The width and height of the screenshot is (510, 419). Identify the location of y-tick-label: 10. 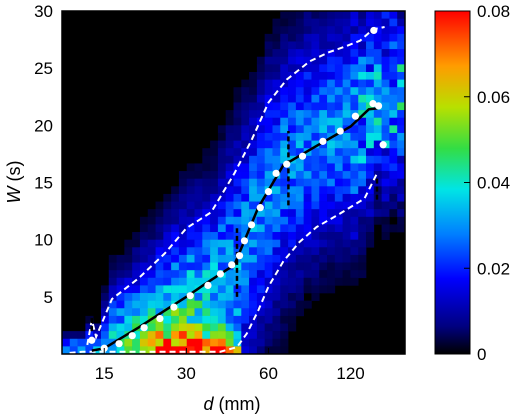
(43, 240).